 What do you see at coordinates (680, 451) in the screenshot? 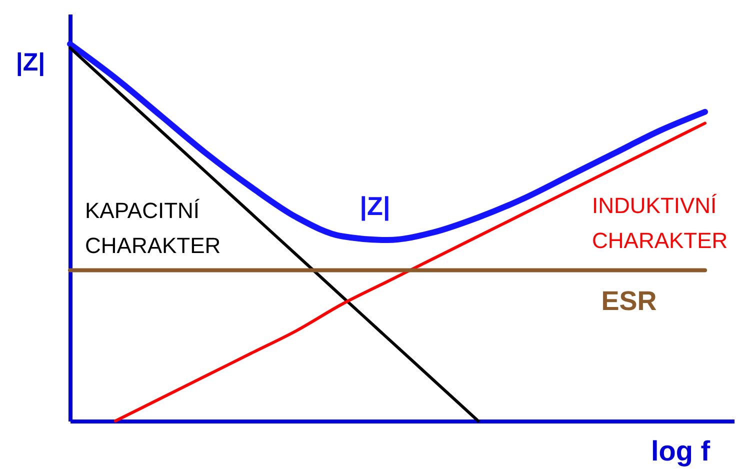
I see `x-axis-title: log f` at bounding box center [680, 451].